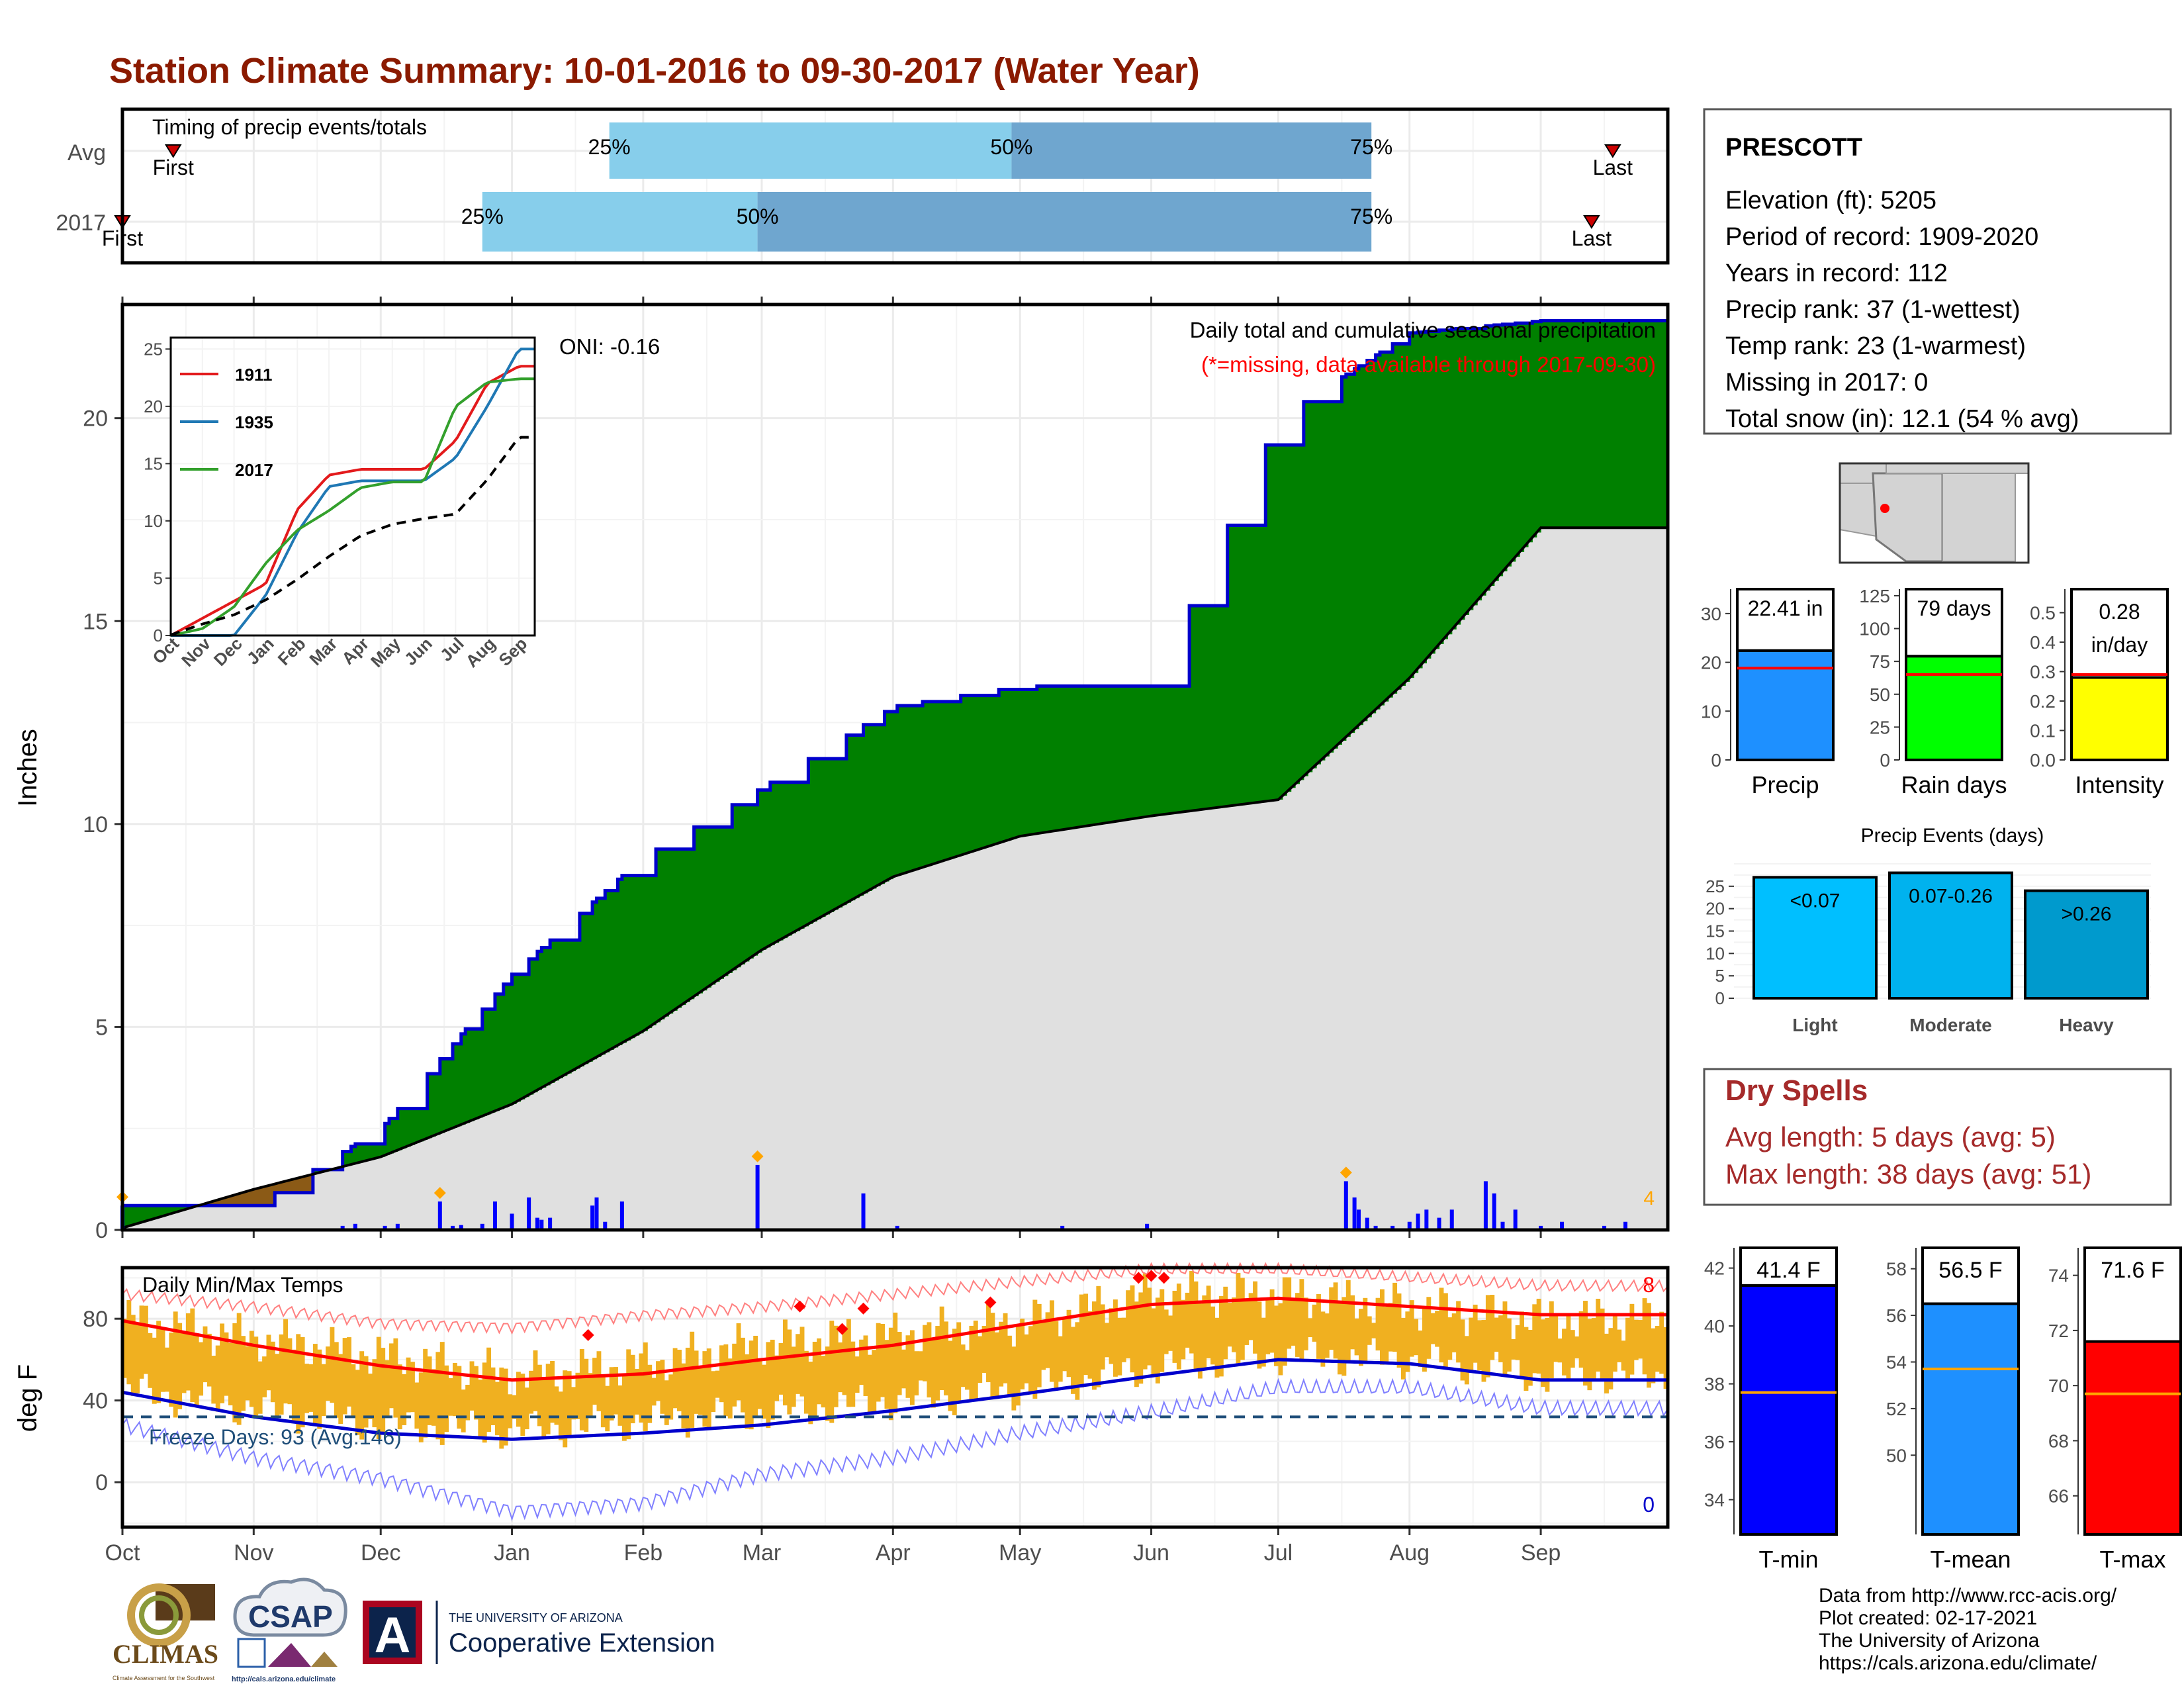 The height and width of the screenshot is (1688, 2184). I want to click on precip-event-bar-label: >0.26, so click(2087, 914).